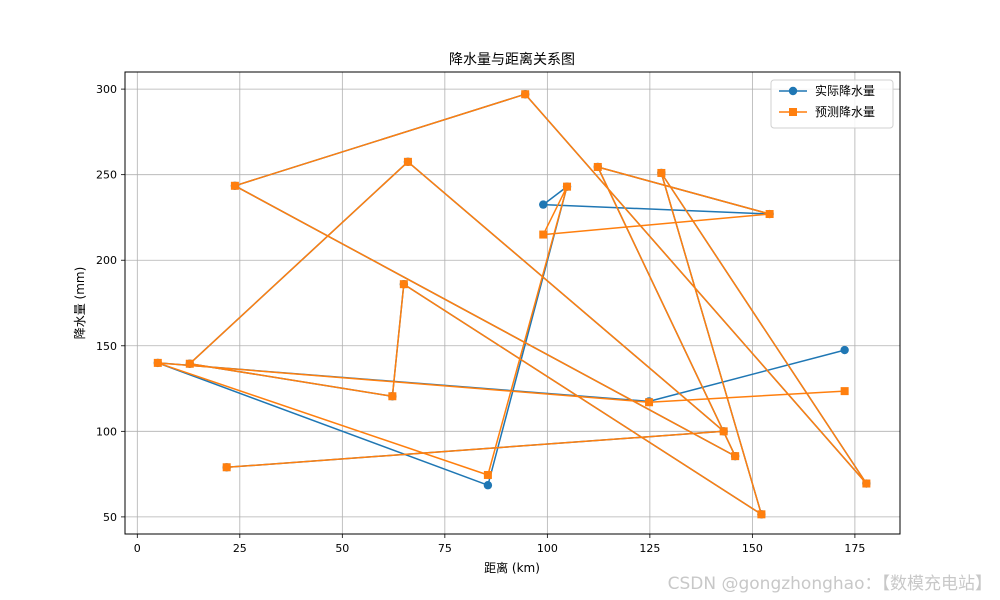  Describe the element at coordinates (80, 303) in the screenshot. I see `y-axis-label: 降水量 (mm)` at that location.